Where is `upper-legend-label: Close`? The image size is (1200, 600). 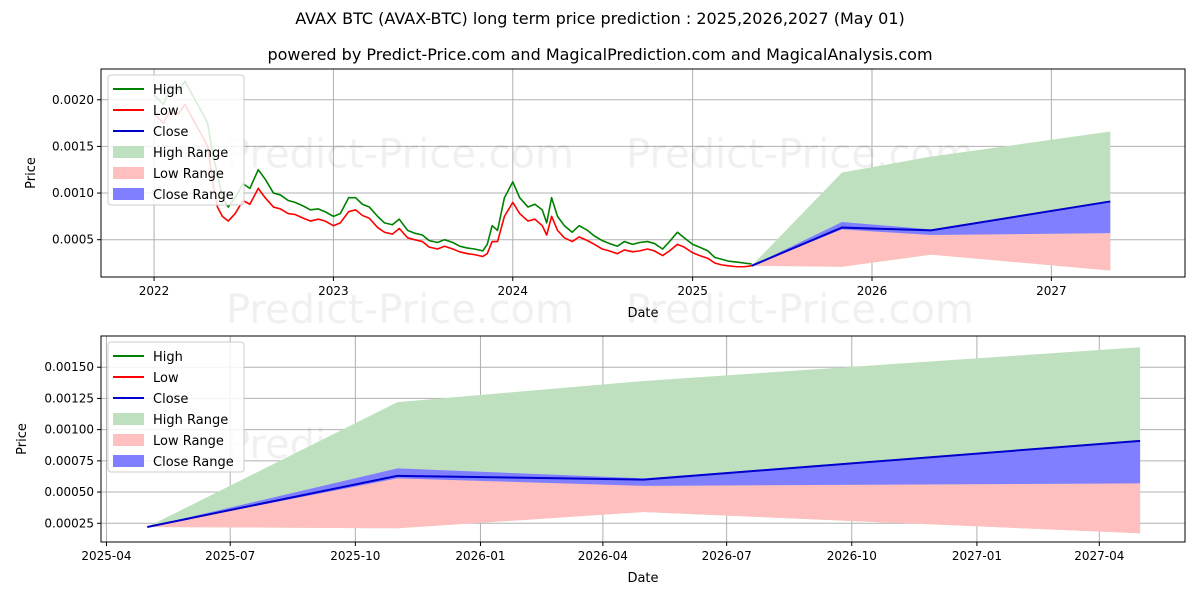 upper-legend-label: Close is located at coordinates (170, 132).